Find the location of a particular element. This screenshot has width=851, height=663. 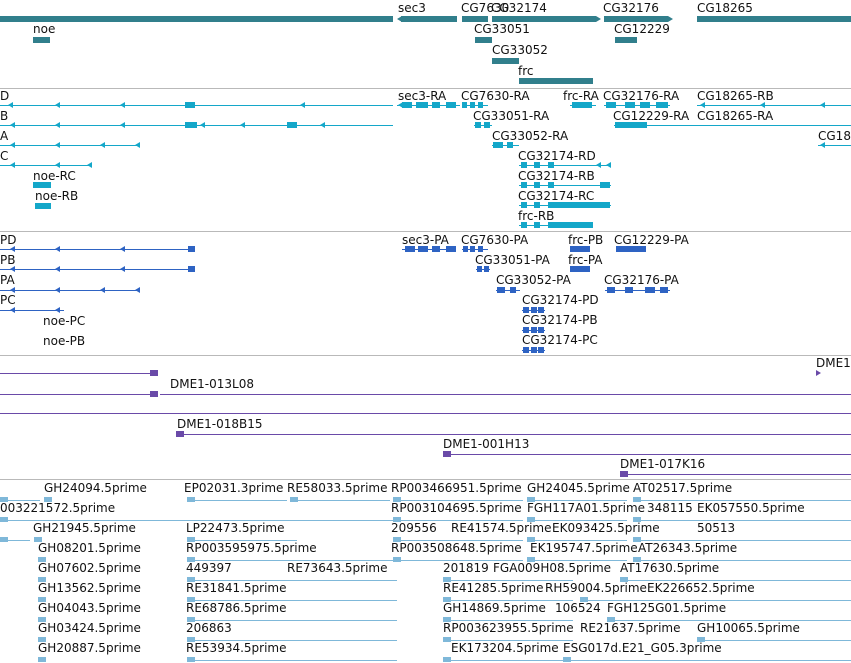

feature-label: CG32174 is located at coordinates (519, 8).